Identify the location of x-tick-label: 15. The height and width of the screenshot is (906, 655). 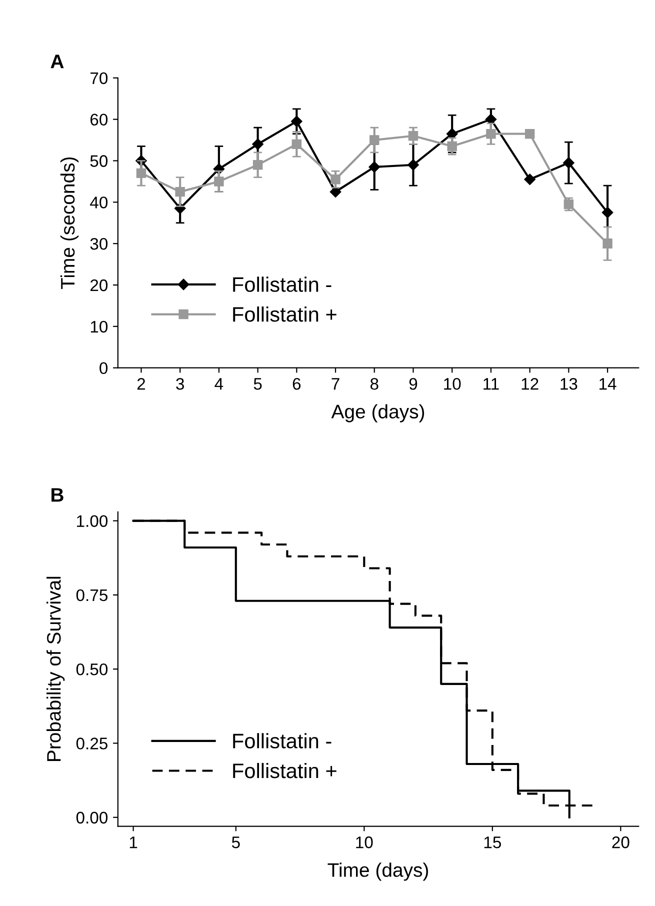
(492, 842).